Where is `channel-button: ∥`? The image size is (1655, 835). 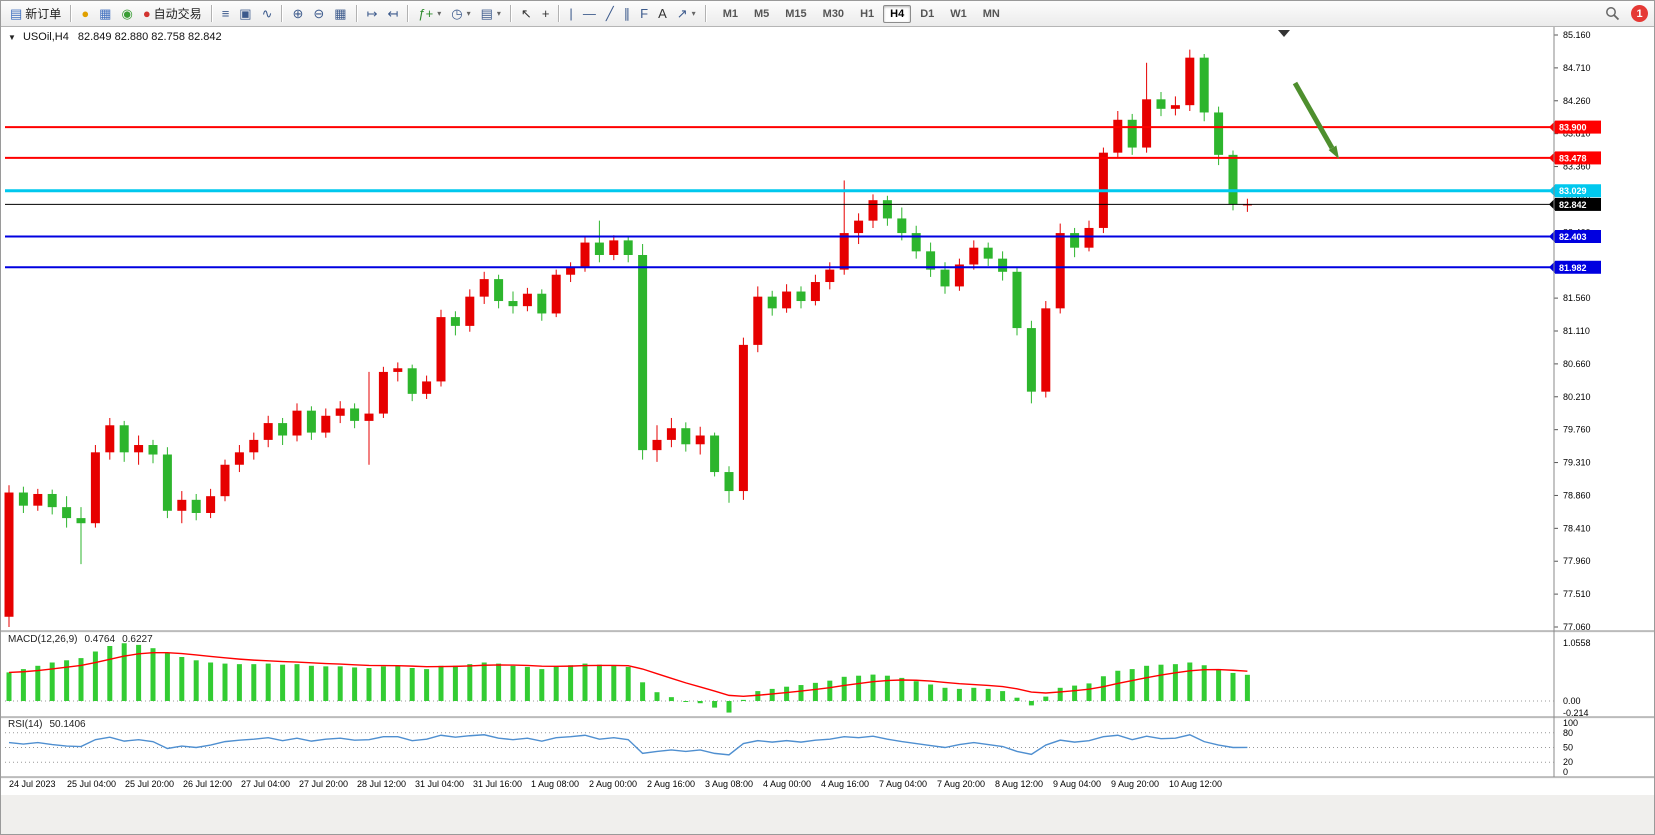
channel-button: ∥ is located at coordinates (627, 13).